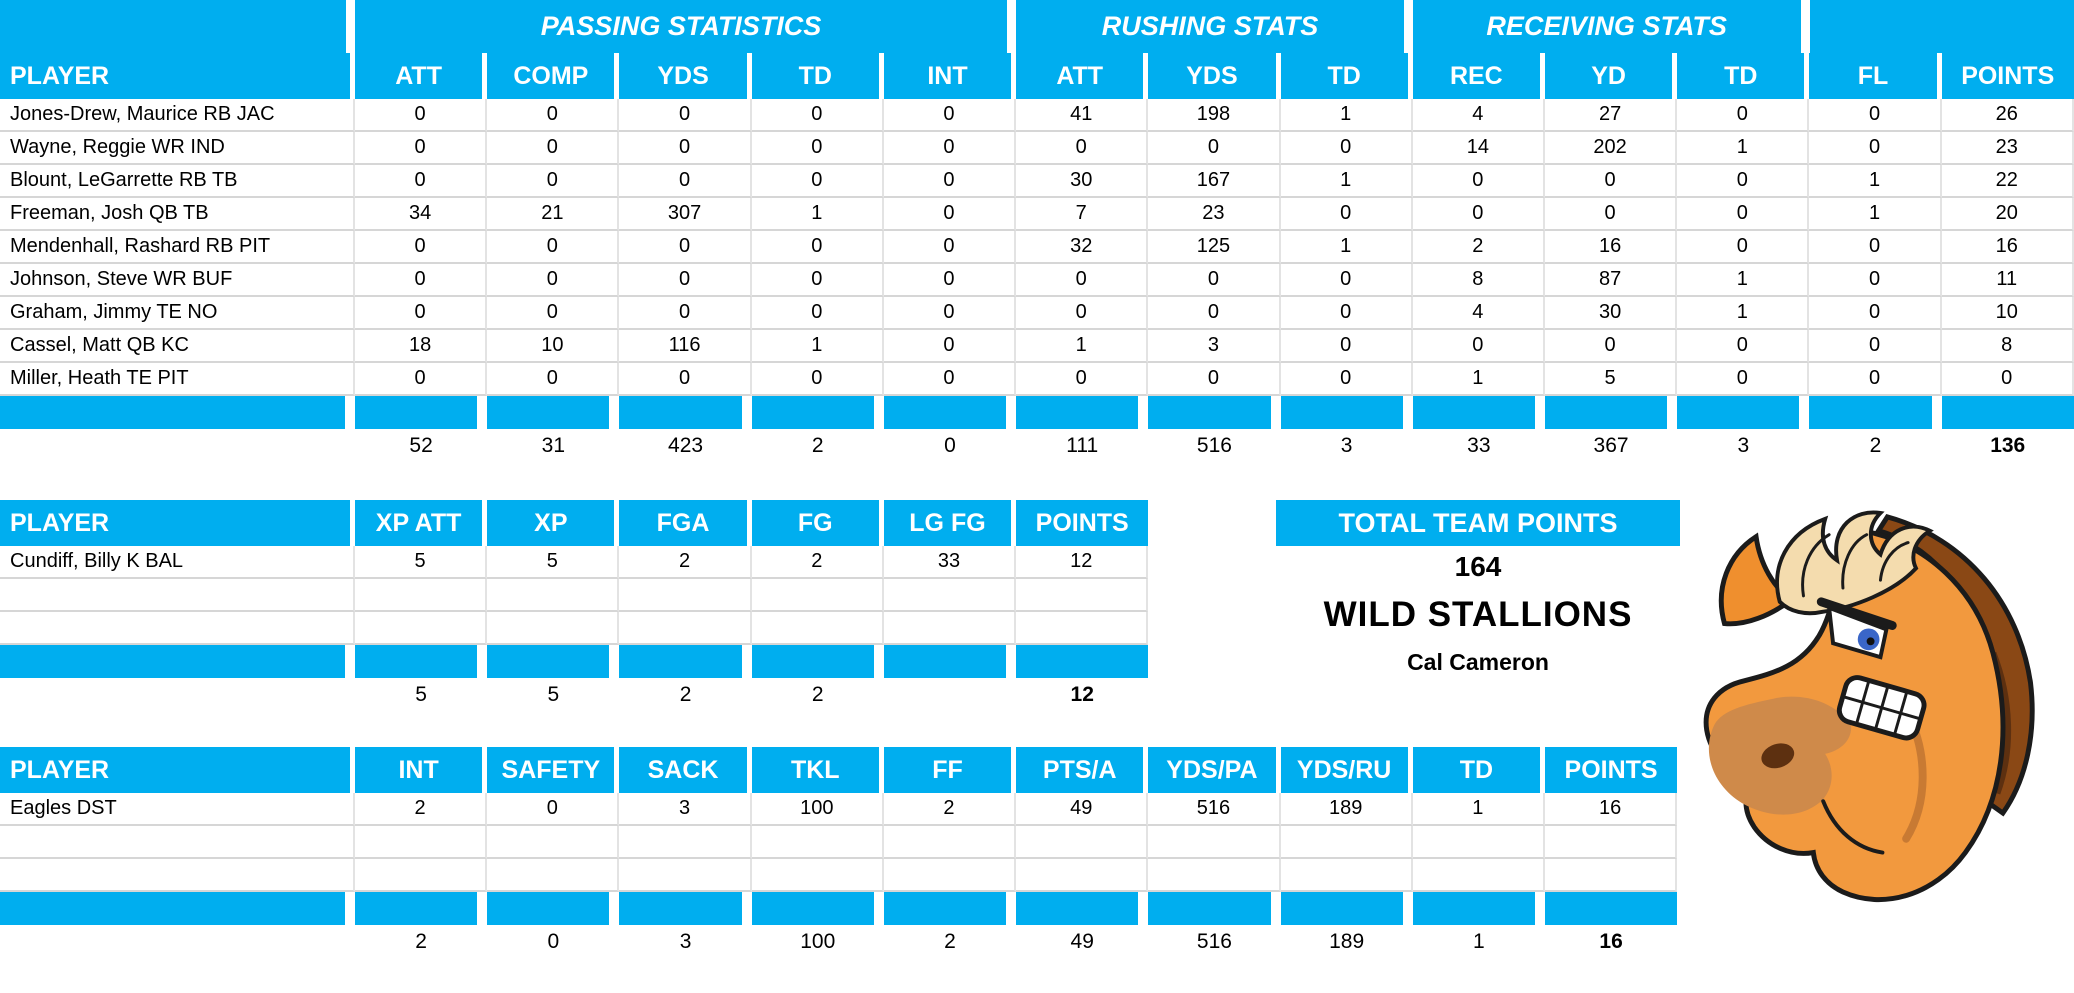 This screenshot has height=993, width=2074. Describe the element at coordinates (1214, 247) in the screenshot. I see `stat-value-cell: 125` at that location.